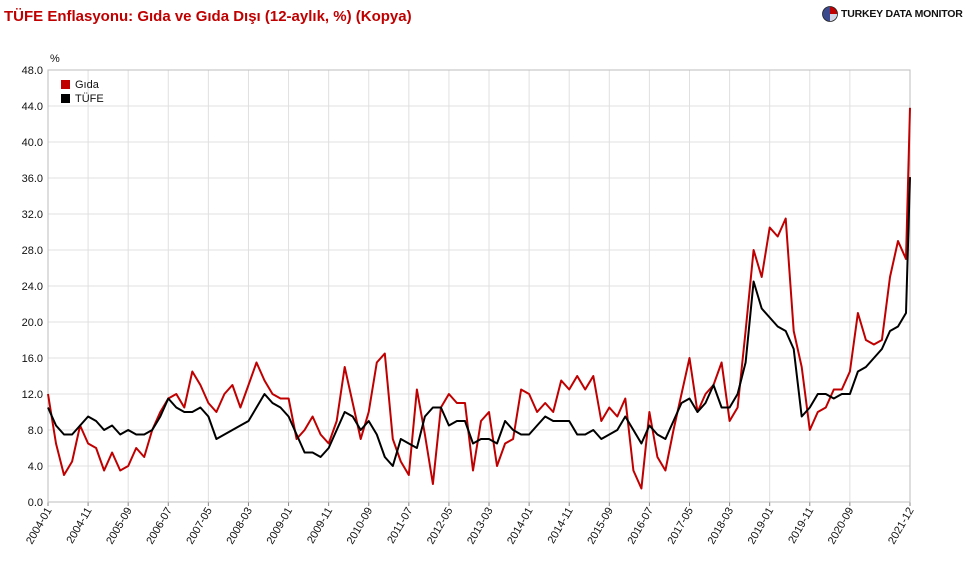  Describe the element at coordinates (35, 503) in the screenshot. I see `y-tick-label: 0.0` at that location.